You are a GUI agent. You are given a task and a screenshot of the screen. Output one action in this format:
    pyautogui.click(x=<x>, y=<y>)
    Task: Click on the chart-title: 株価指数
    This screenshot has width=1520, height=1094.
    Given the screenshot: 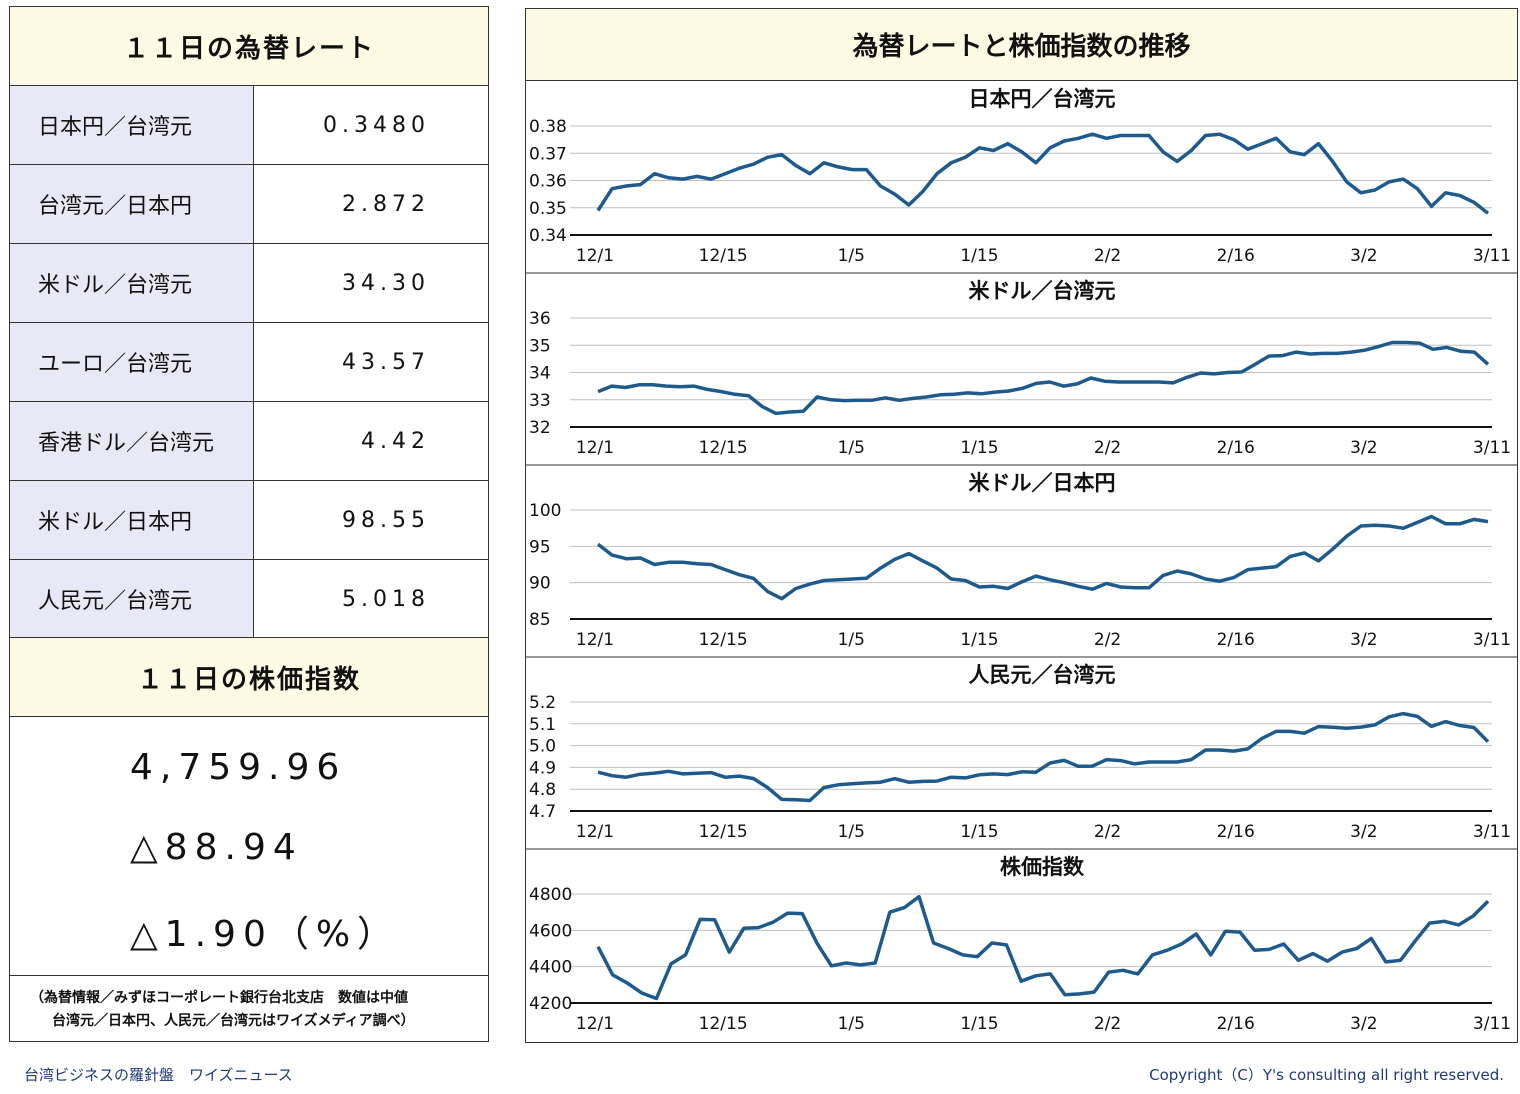 What is the action you would take?
    pyautogui.click(x=1042, y=867)
    